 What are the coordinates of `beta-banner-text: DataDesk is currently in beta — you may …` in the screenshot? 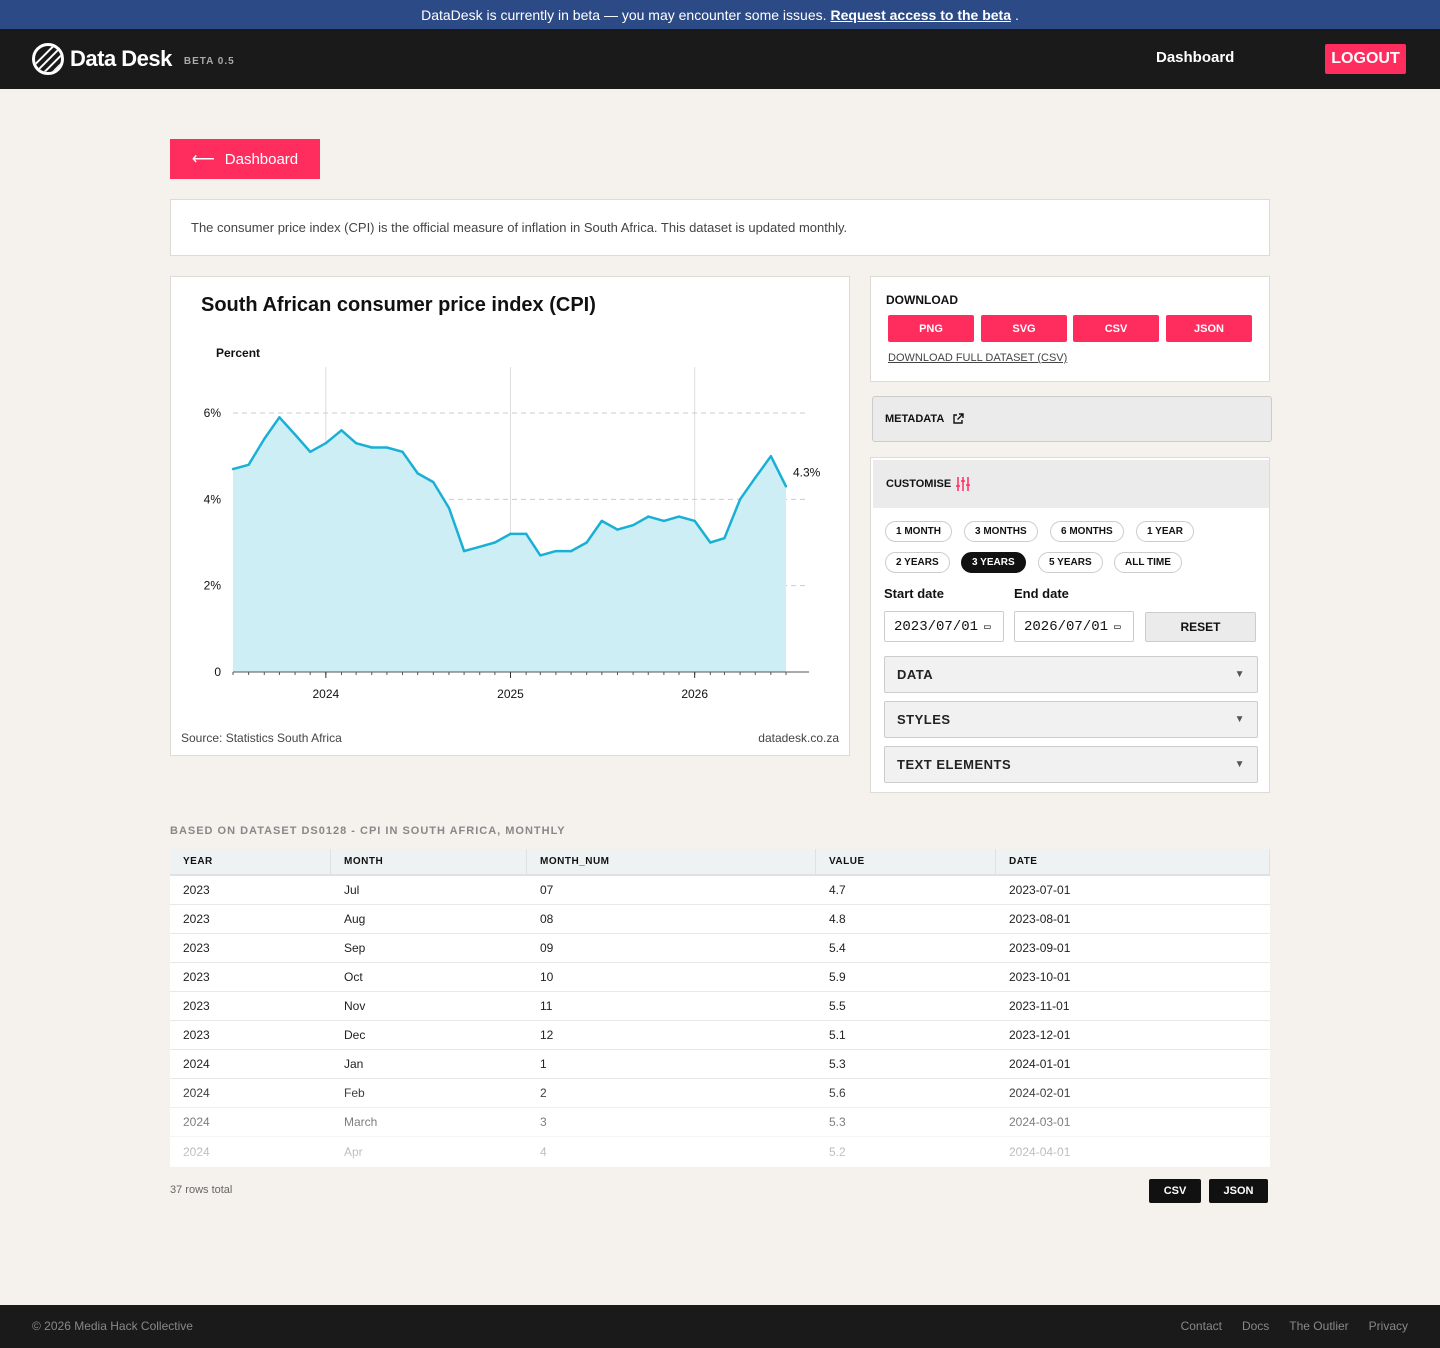 It's located at (624, 14).